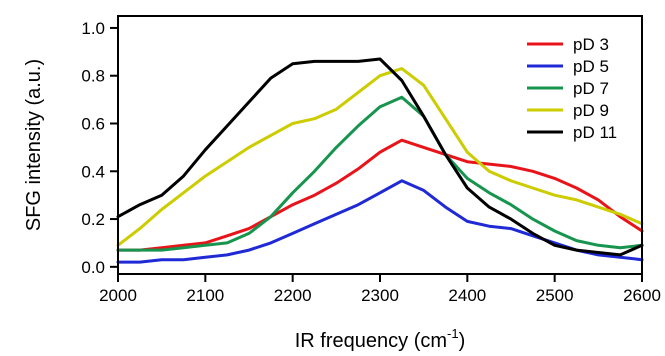 The width and height of the screenshot is (665, 356). I want to click on y-tick-label: 0.6, so click(93, 124).